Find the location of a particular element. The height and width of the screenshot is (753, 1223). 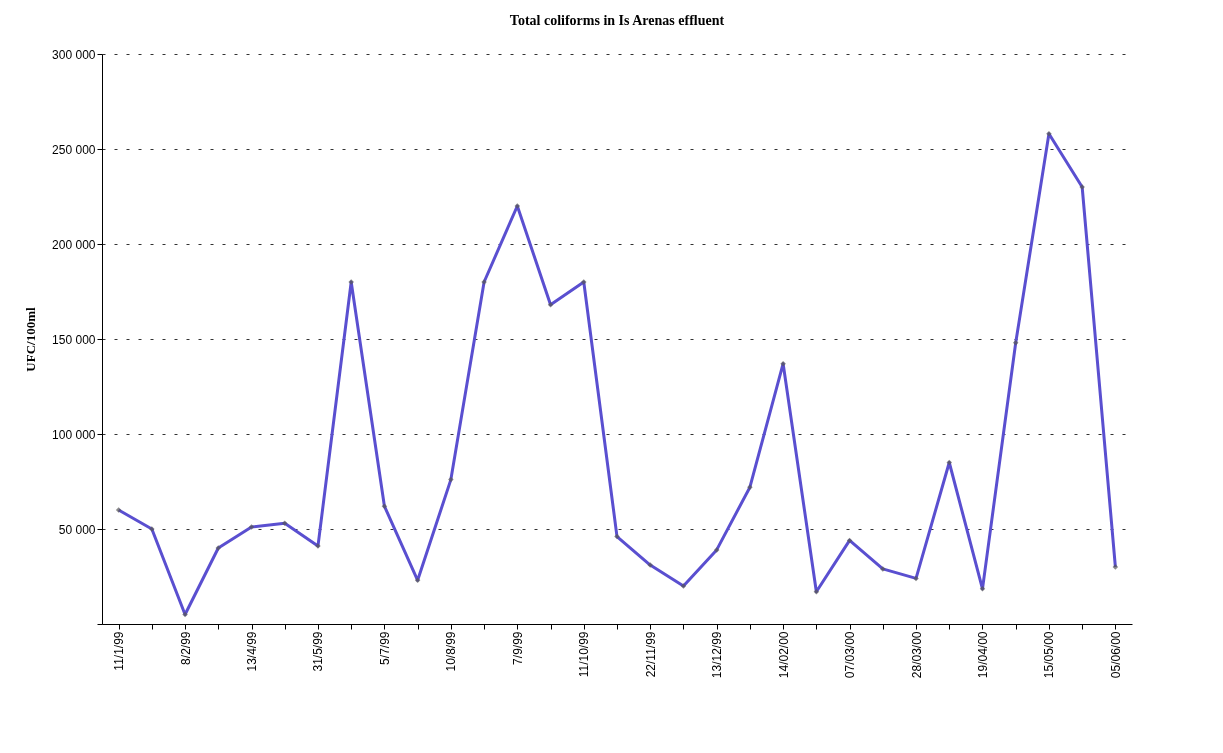

y-tick-label: 50 000 is located at coordinates (77, 529).